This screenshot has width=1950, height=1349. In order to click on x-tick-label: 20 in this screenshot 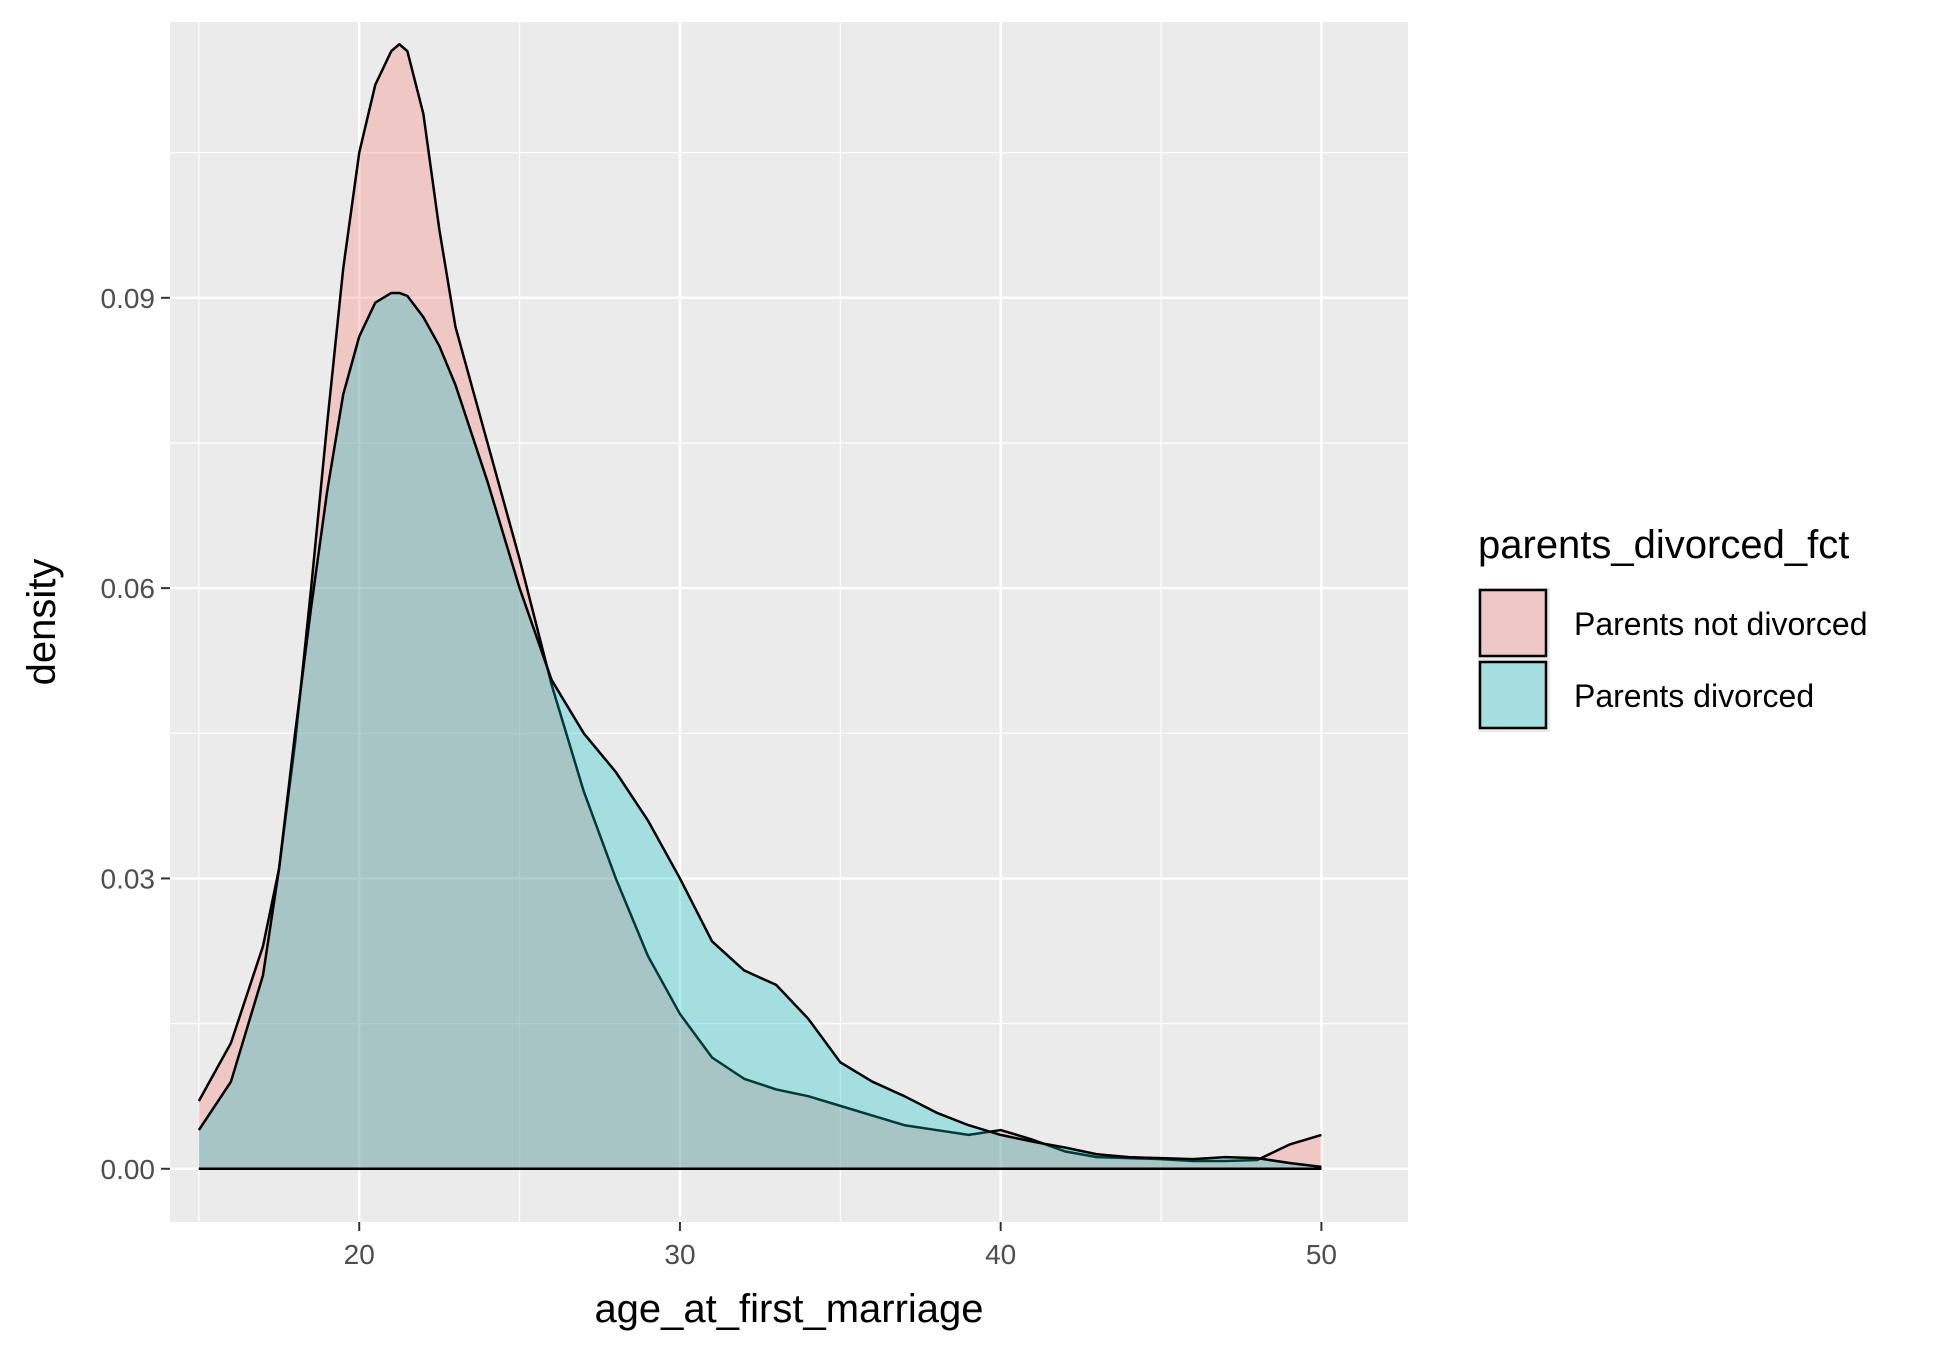, I will do `click(359, 1254)`.